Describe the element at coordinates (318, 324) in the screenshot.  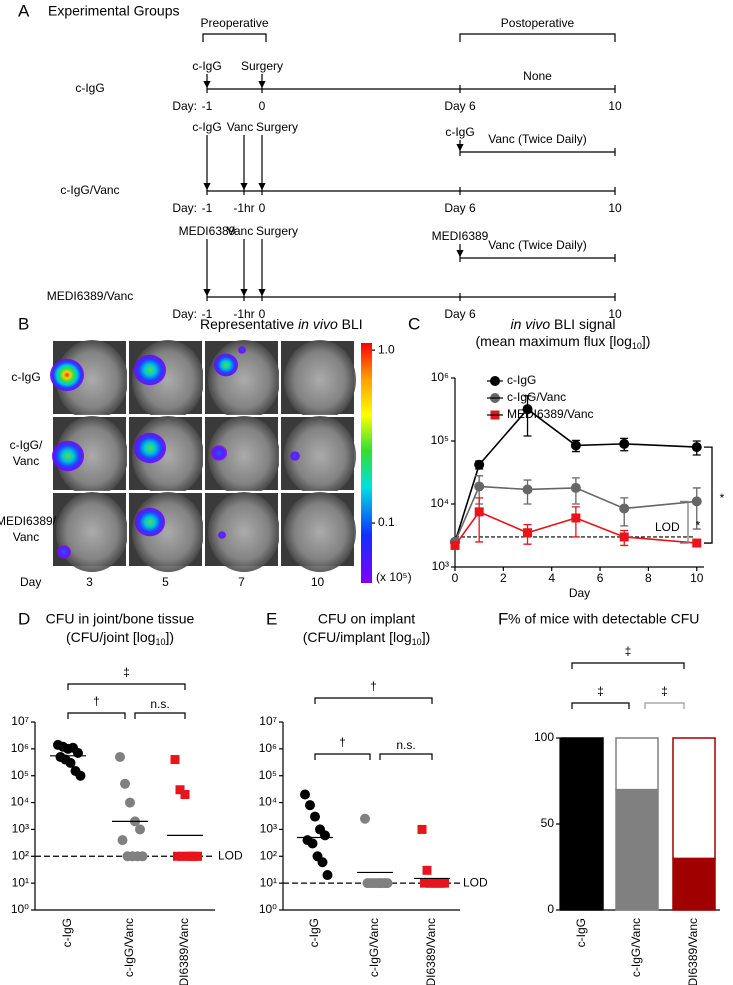
I see `panel-title-part: in vivo` at that location.